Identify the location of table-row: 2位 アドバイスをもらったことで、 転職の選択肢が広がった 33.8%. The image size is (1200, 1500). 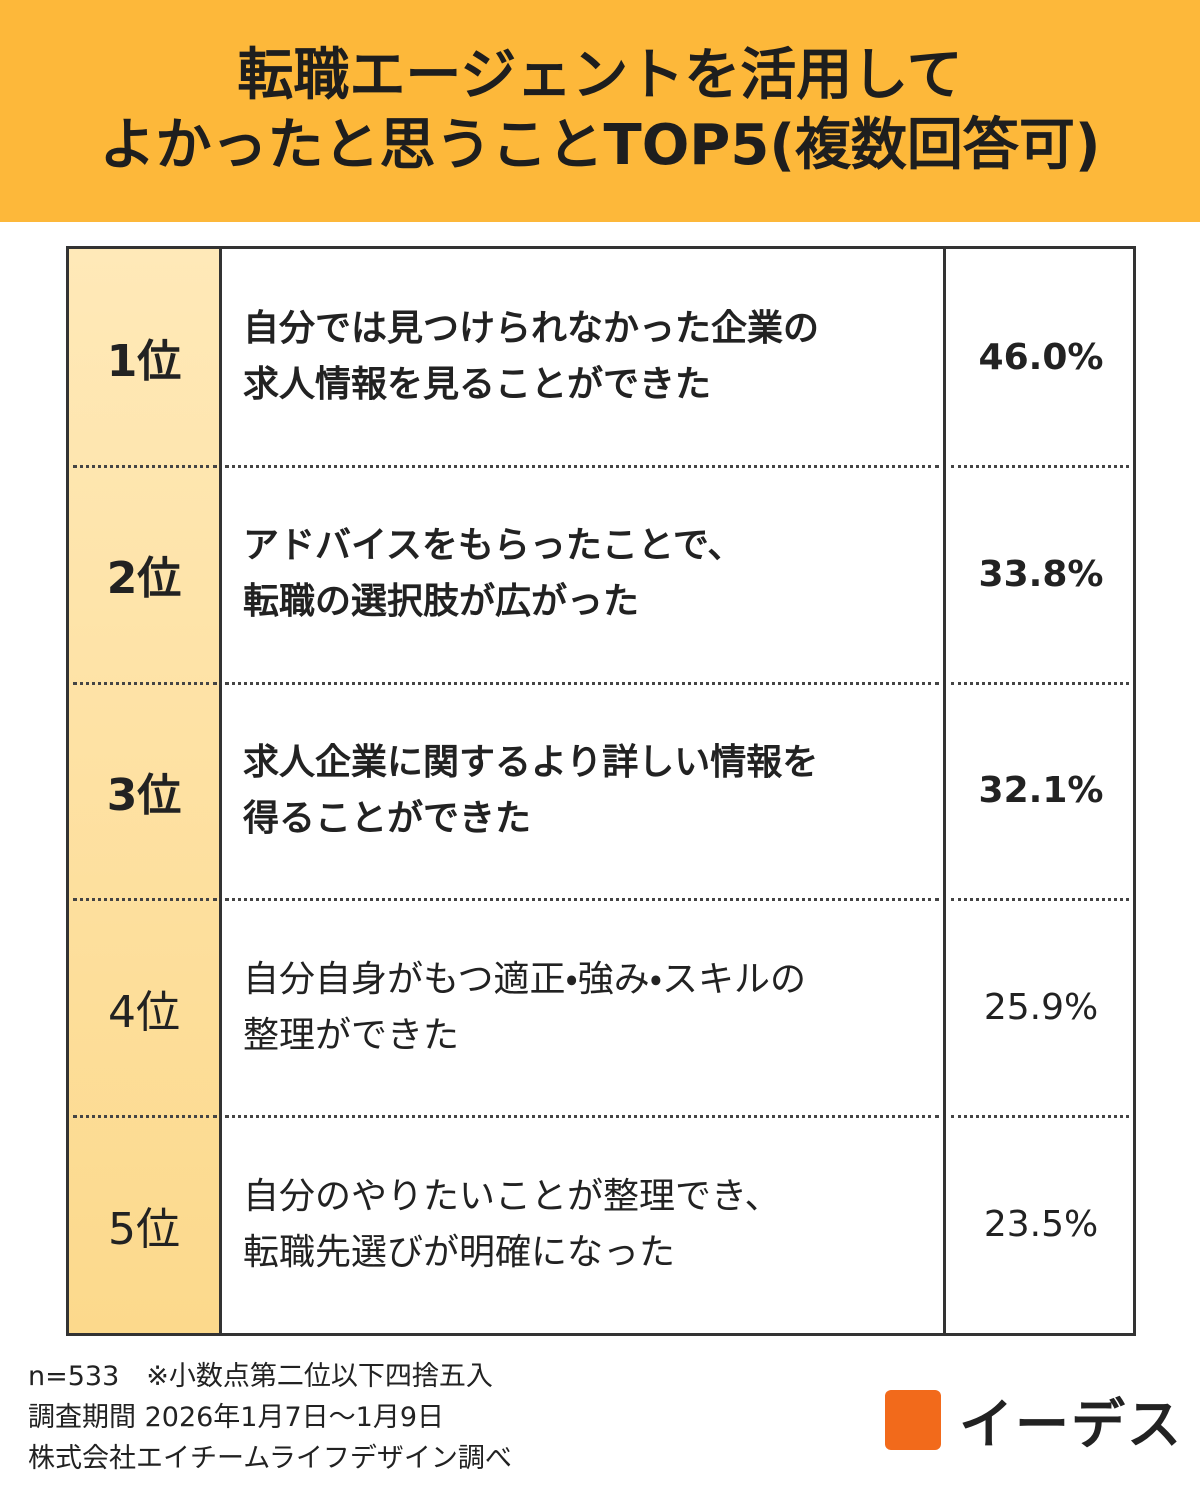
(601, 574).